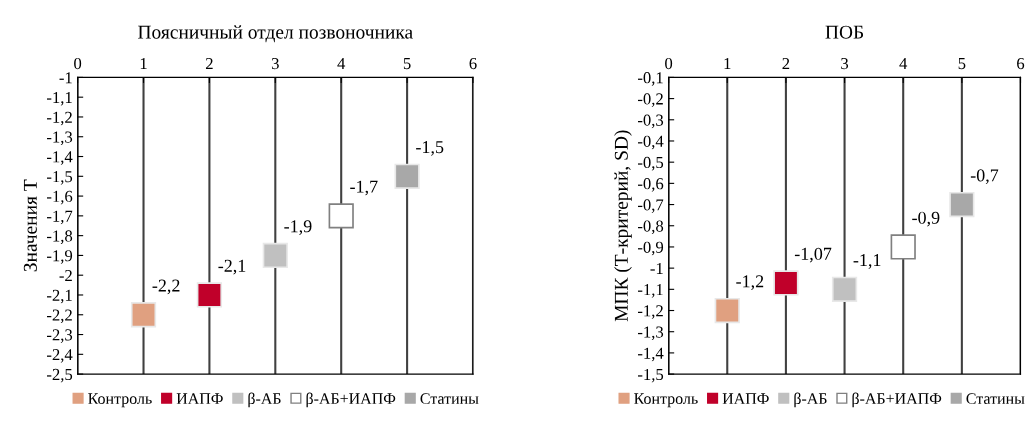  Describe the element at coordinates (65, 275) in the screenshot. I see `y-tick-label: -2` at that location.